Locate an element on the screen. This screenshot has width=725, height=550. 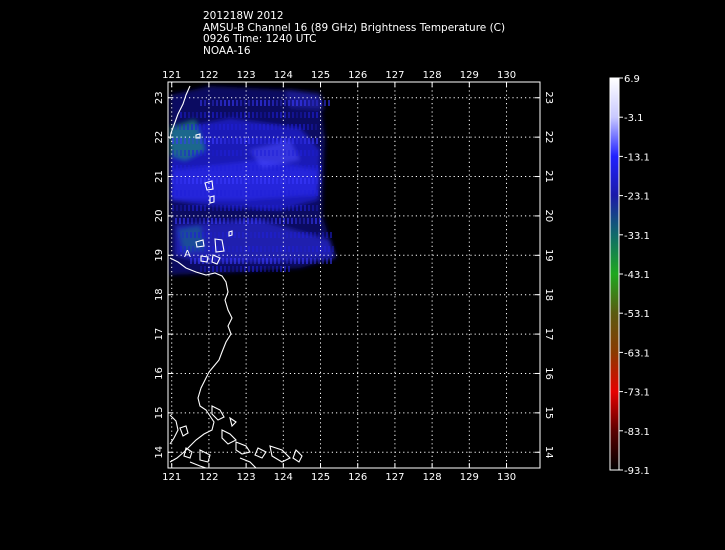
lat-tick-label-right: 22 is located at coordinates (548, 137).